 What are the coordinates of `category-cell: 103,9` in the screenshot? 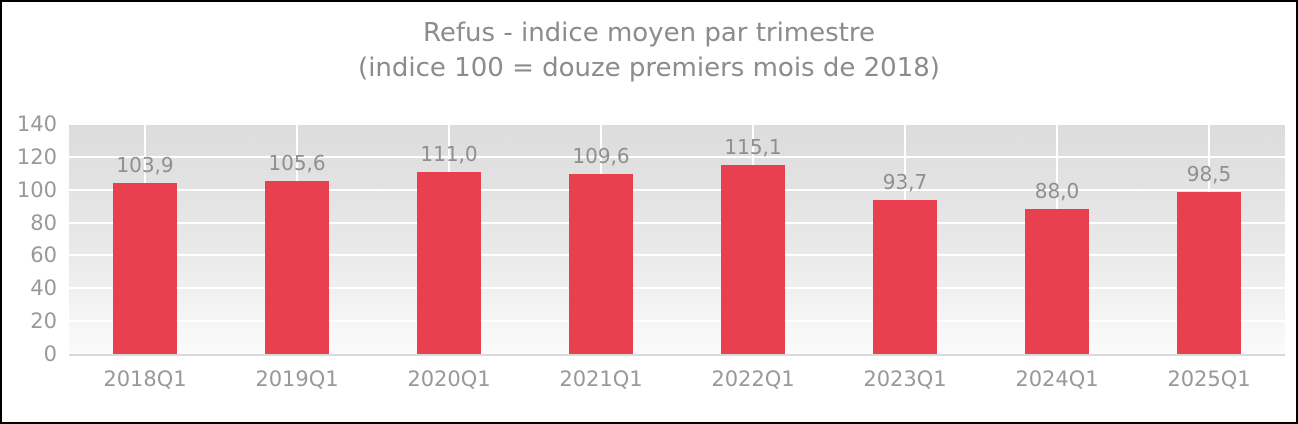 It's located at (145, 239).